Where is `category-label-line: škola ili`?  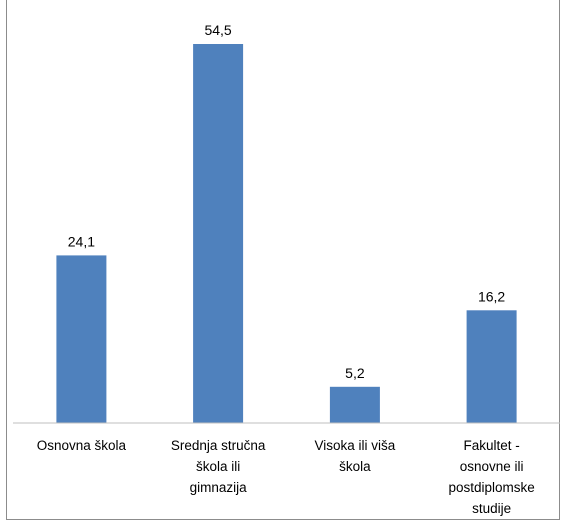 category-label-line: škola ili is located at coordinates (218, 466).